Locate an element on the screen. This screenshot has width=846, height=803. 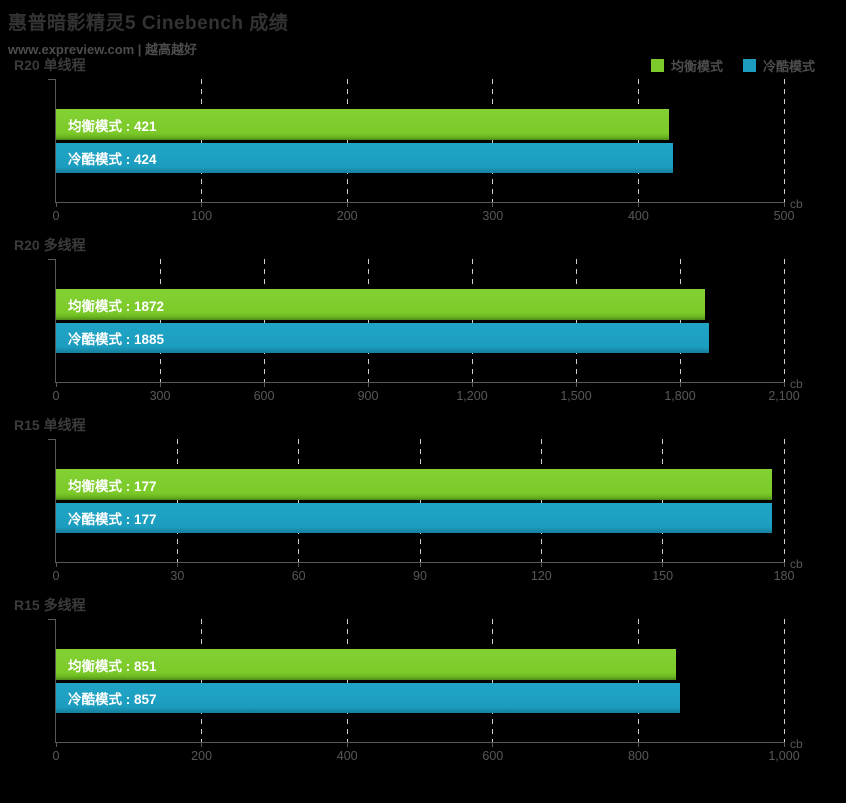
axis-tick-label: 600 is located at coordinates (264, 396).